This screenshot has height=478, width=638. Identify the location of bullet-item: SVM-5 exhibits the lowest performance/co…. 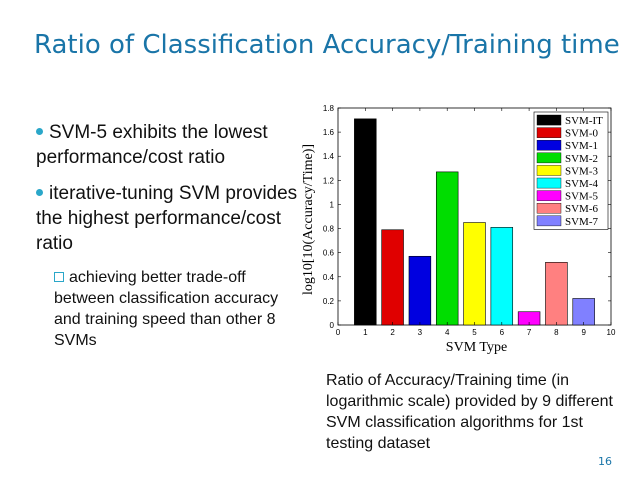
(171, 145).